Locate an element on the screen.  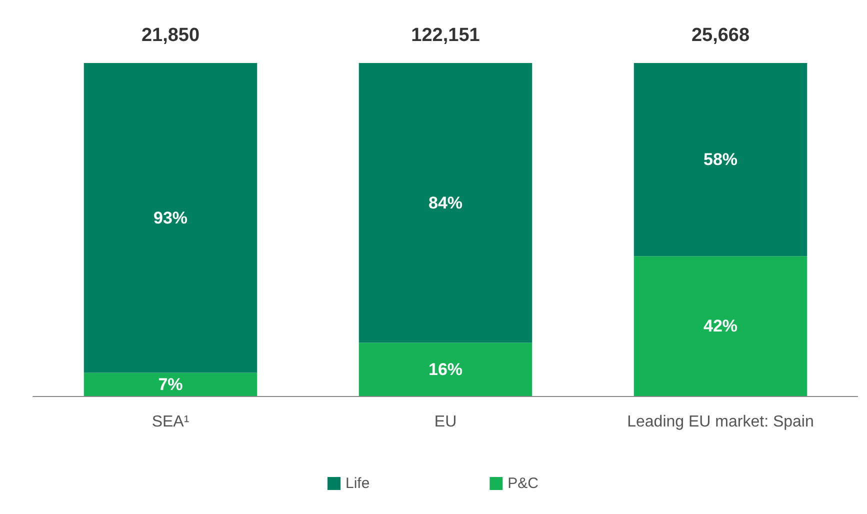
data-label: 93% is located at coordinates (170, 218).